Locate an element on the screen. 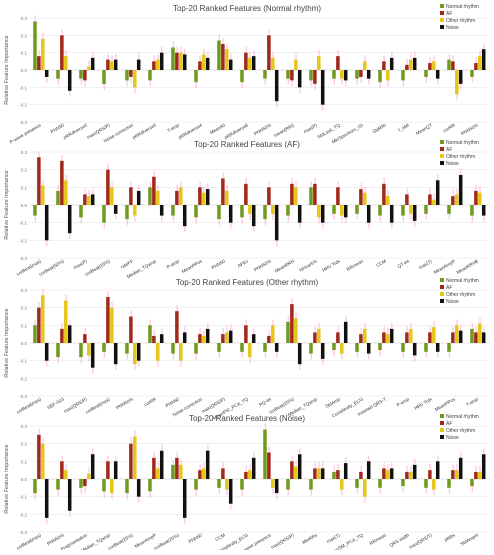 The image size is (494, 555). legend-label: Normal rhythm is located at coordinates (462, 281).